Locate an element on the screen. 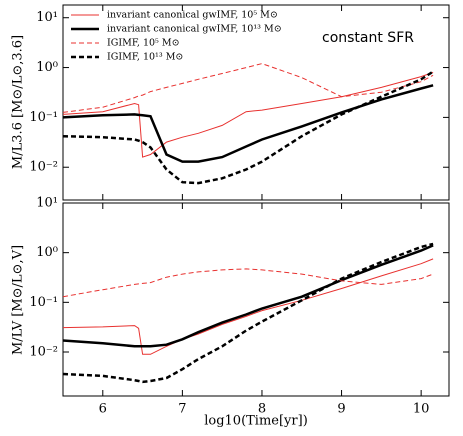 This screenshot has width=463, height=436. x-tick-label: 9 is located at coordinates (341, 409).